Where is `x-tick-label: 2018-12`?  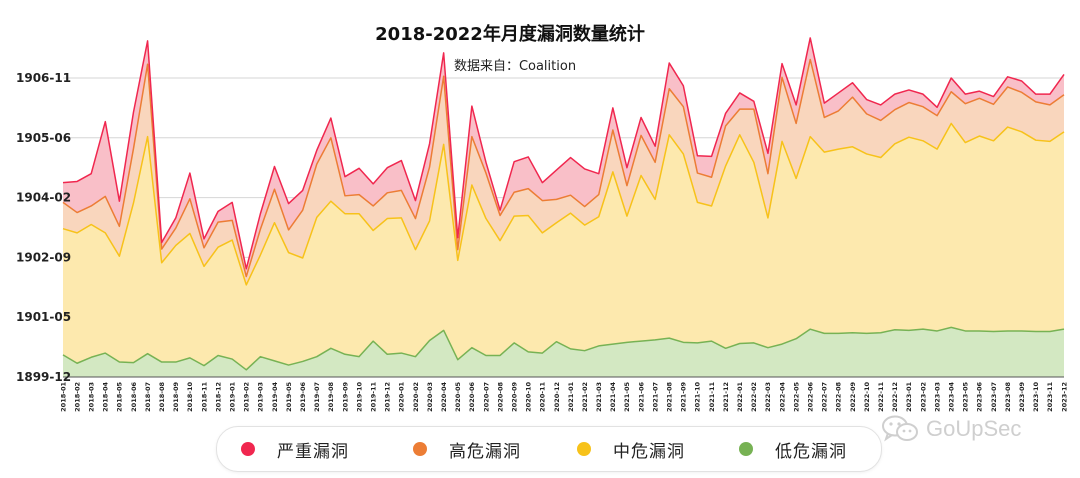 x-tick-label: 2018-12 is located at coordinates (218, 397).